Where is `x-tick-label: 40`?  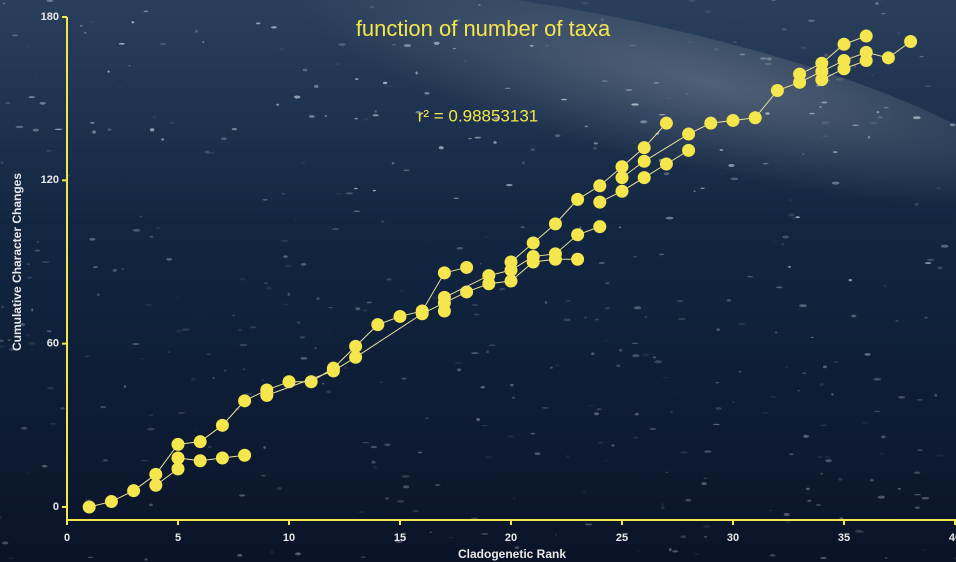 x-tick-label: 40 is located at coordinates (952, 538).